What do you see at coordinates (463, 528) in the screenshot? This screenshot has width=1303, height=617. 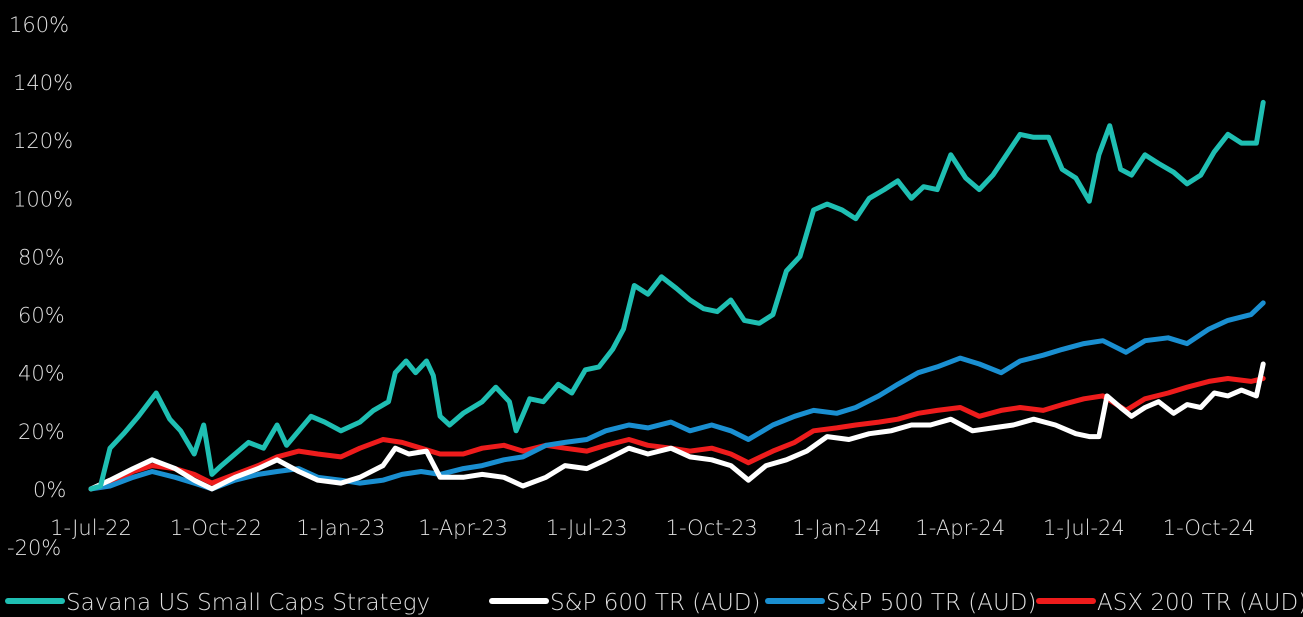 I see `x-tick-label: 1-Apr-23` at bounding box center [463, 528].